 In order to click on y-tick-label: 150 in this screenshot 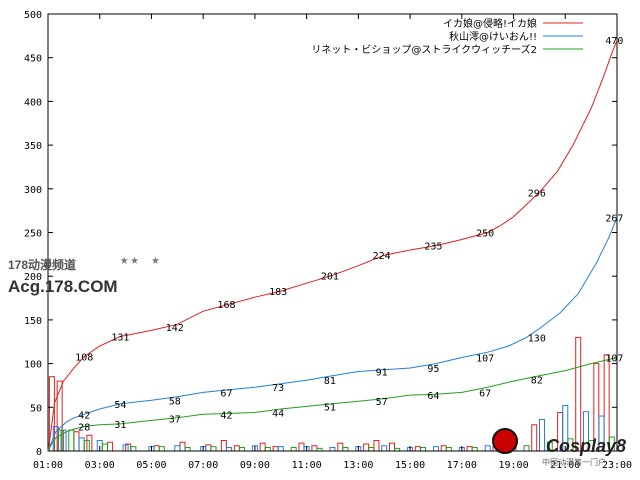, I will do `click(33, 321)`.